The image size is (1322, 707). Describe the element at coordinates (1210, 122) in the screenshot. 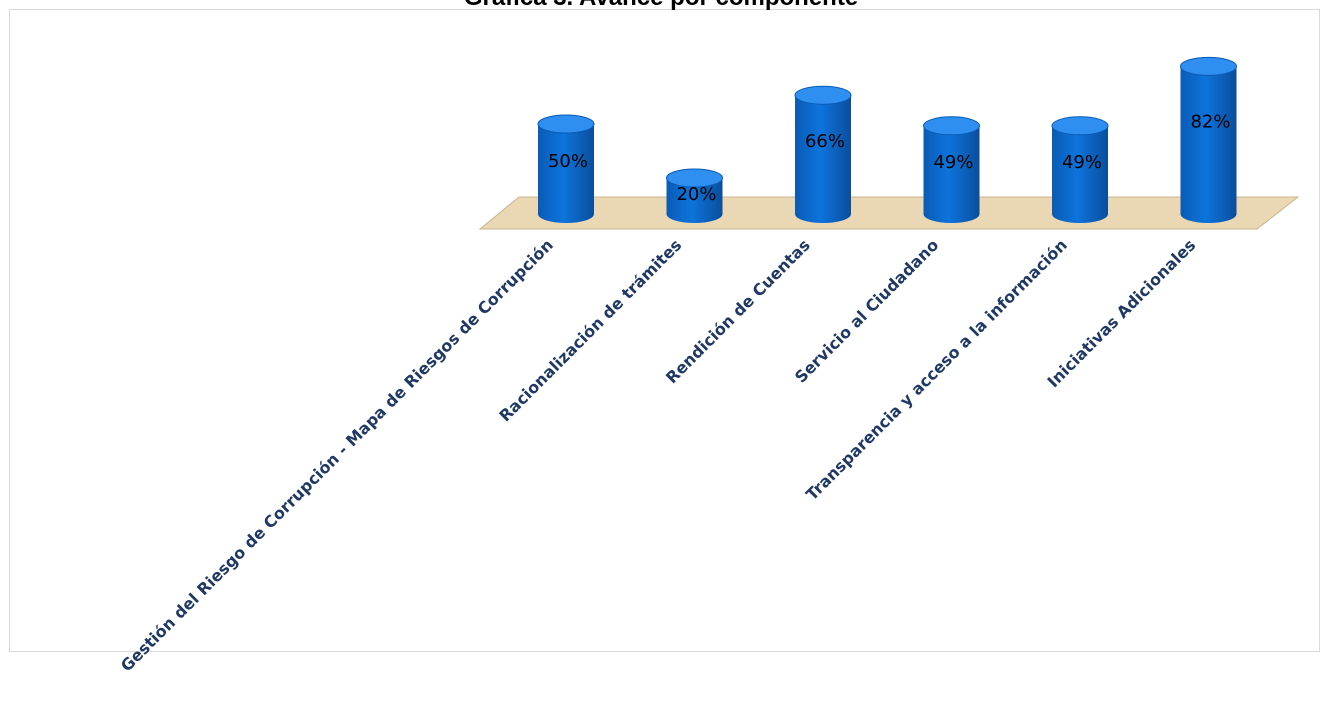

I see `data-label: 82%` at that location.